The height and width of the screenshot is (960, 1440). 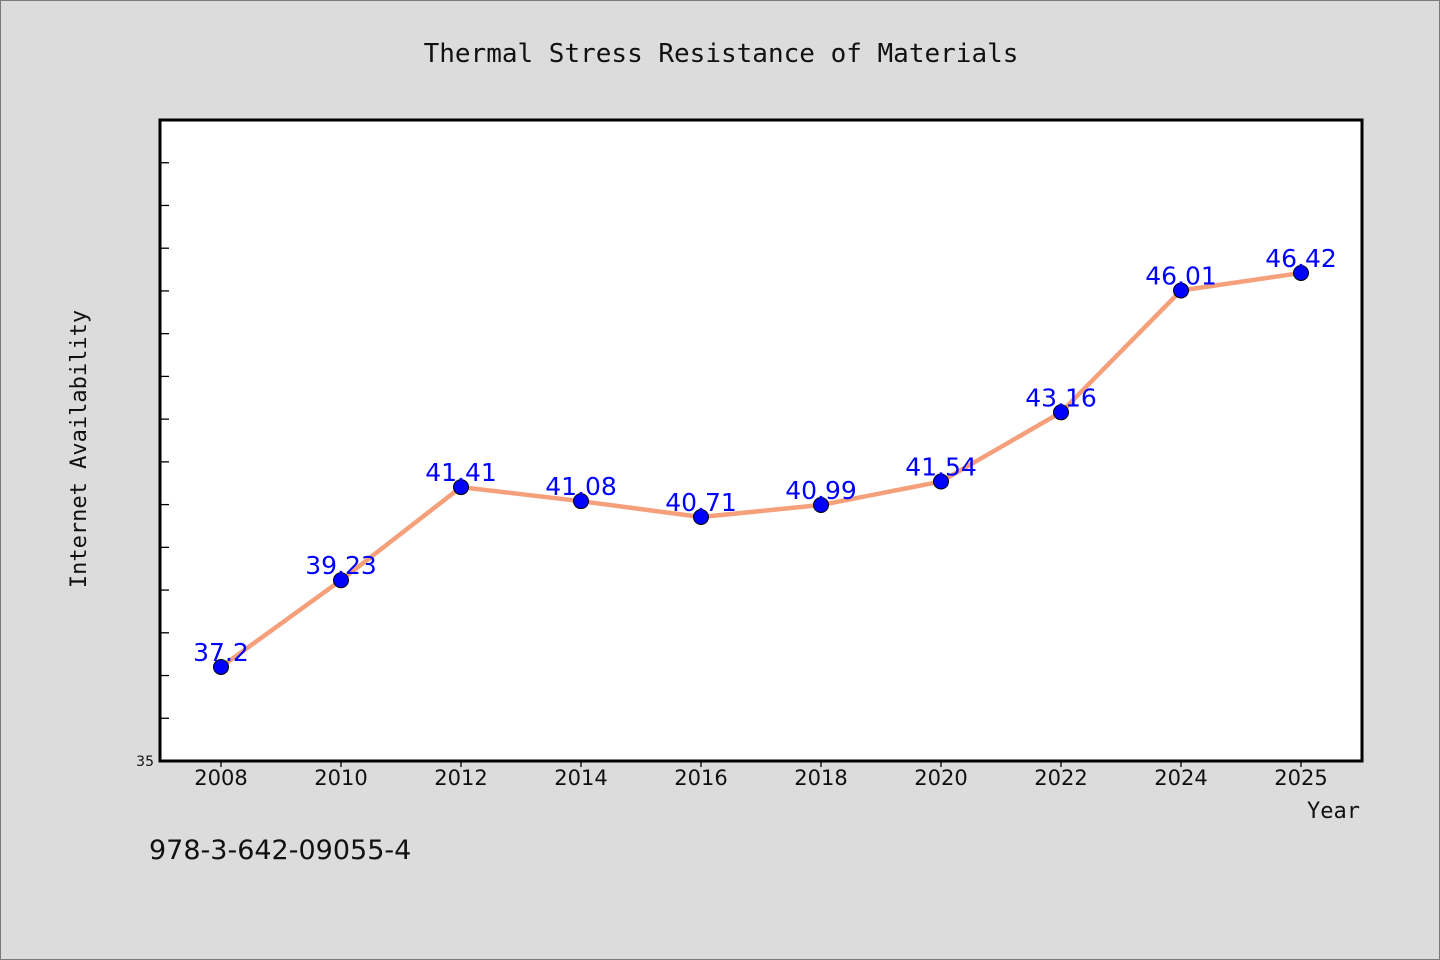 I want to click on x-tick-label-2025: 2025, so click(x=1300, y=778).